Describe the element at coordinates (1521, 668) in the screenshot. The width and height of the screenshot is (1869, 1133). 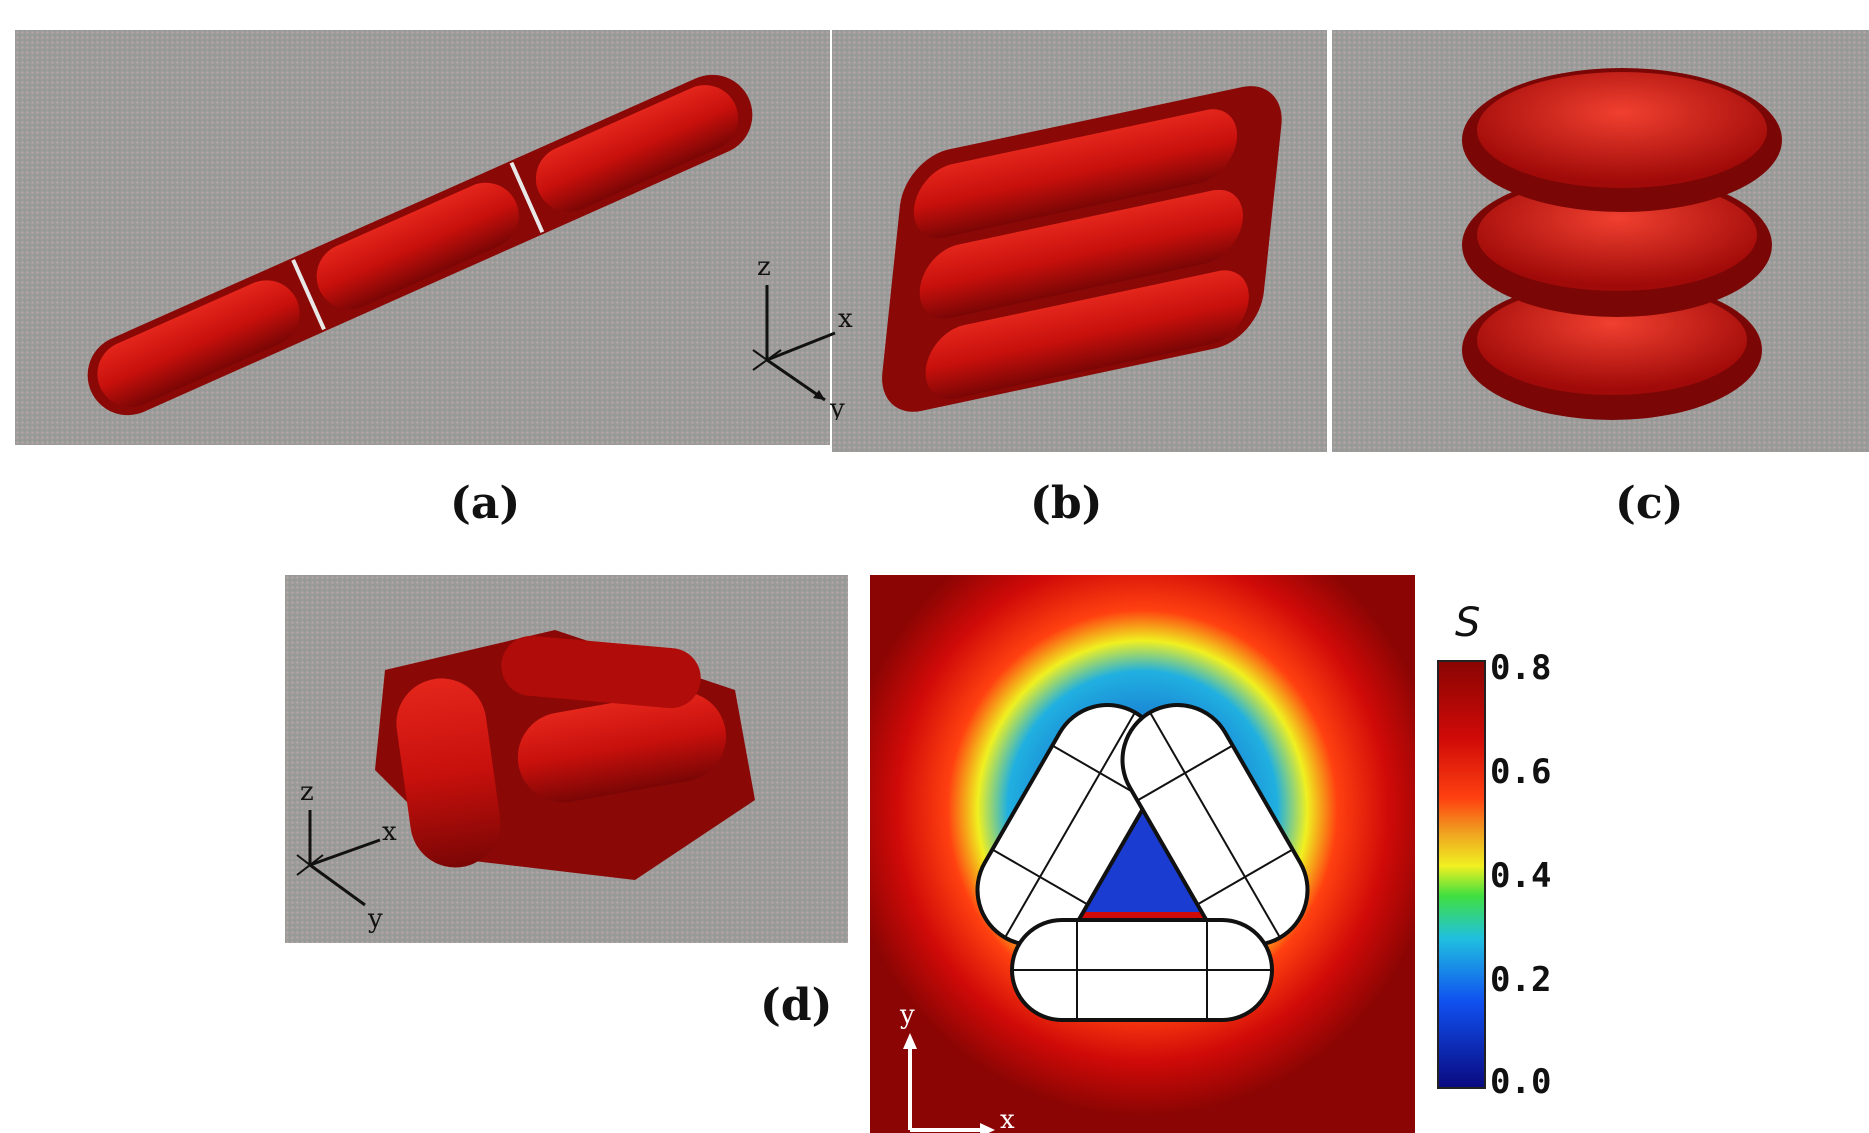
I see `colorbar-tick-0: 0.8` at that location.